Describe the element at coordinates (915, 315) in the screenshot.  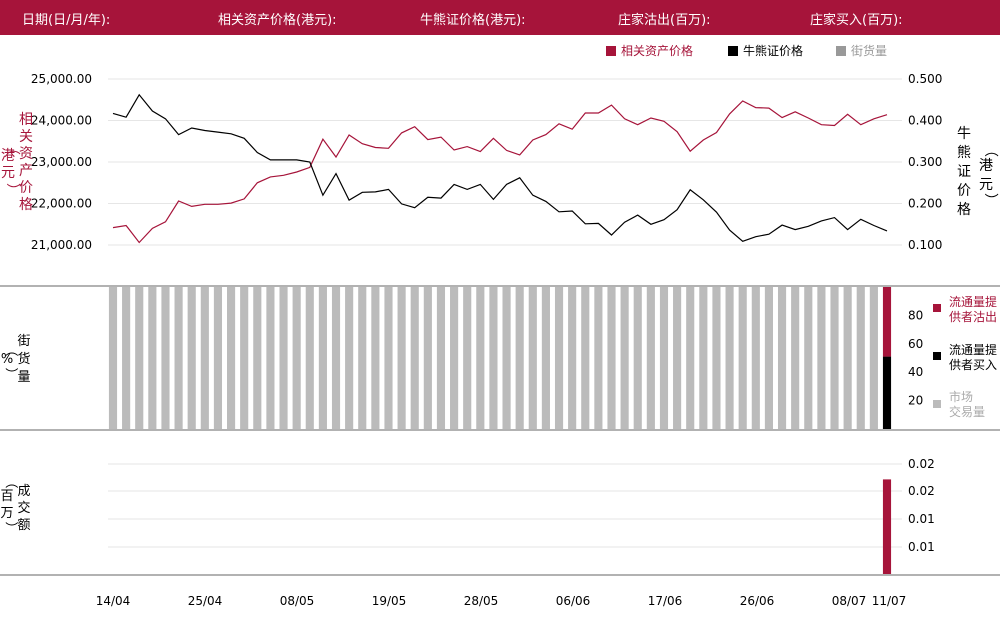
I see `outstanding-tick-label: 80` at that location.